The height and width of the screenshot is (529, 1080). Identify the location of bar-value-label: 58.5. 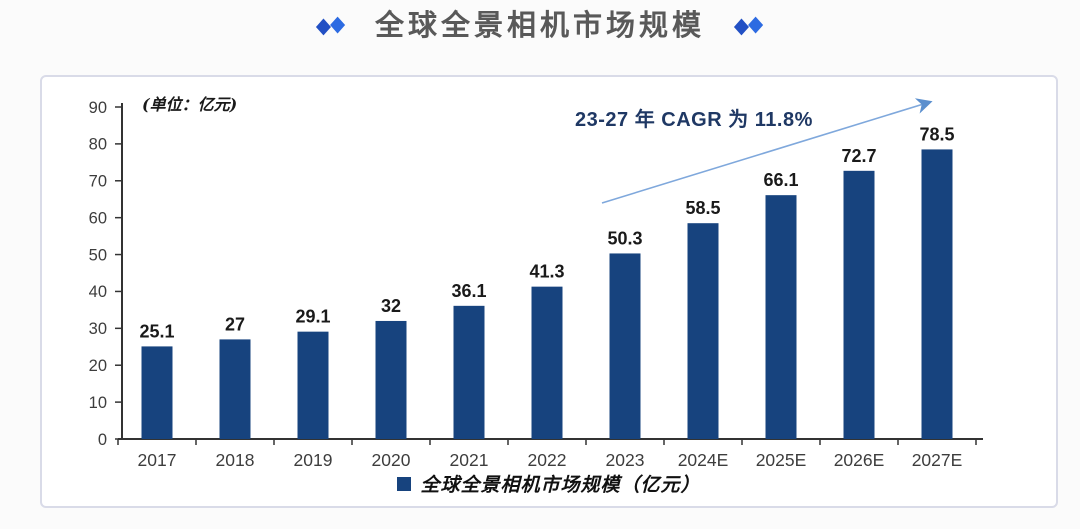
(702, 208).